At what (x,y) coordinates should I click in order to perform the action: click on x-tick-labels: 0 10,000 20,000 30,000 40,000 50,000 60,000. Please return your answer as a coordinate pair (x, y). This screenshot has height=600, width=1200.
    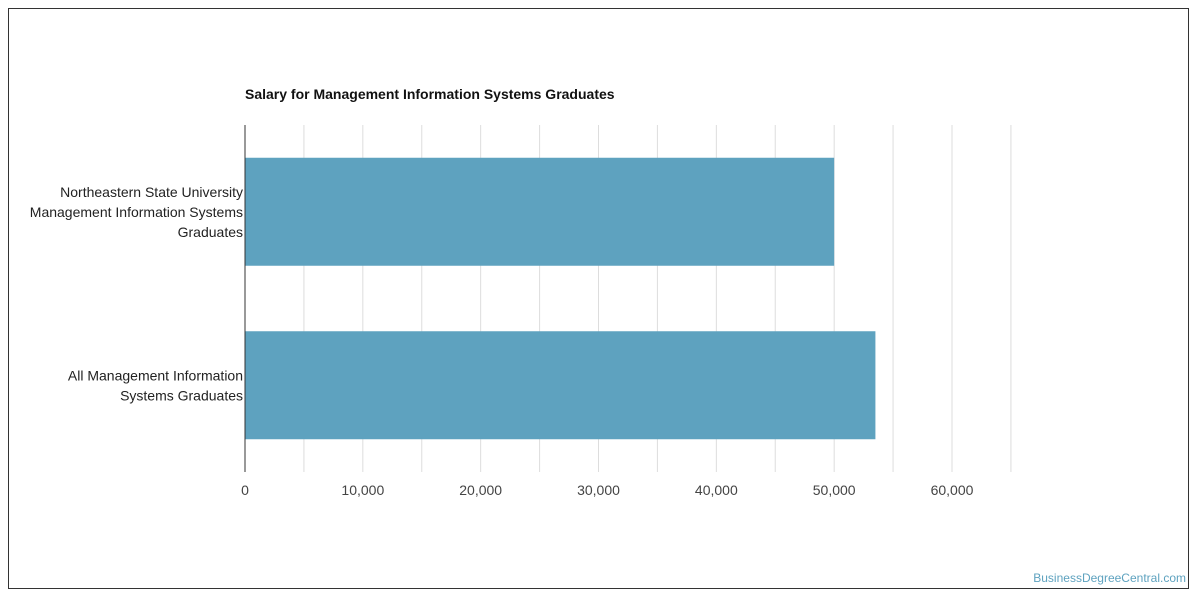
    Looking at the image, I should click on (607, 490).